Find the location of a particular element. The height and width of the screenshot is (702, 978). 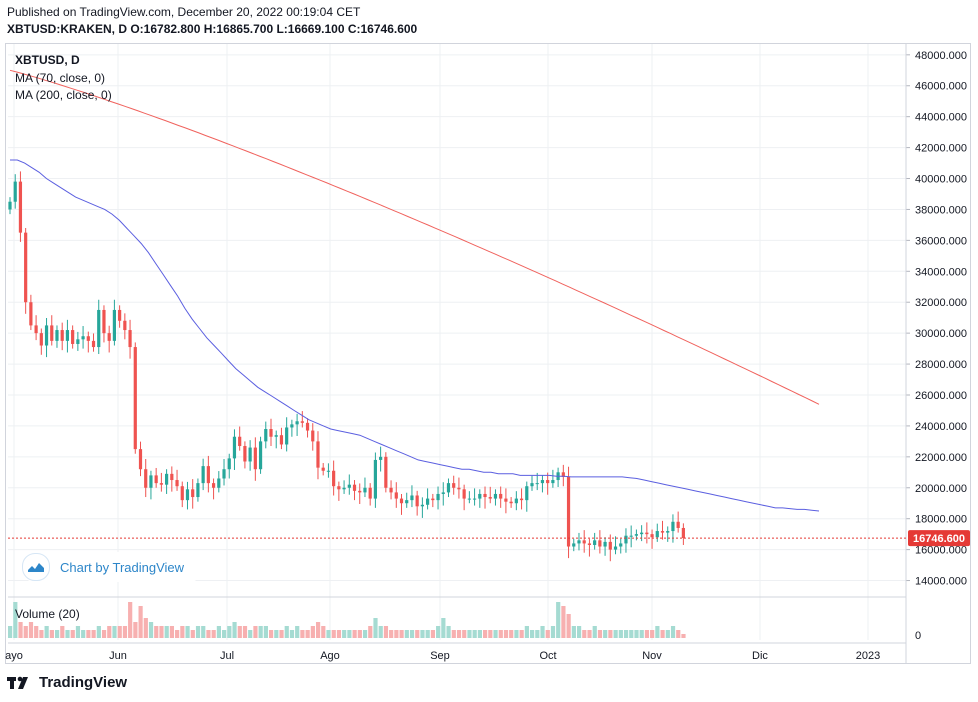

x-tick-label: Jul is located at coordinates (227, 656).